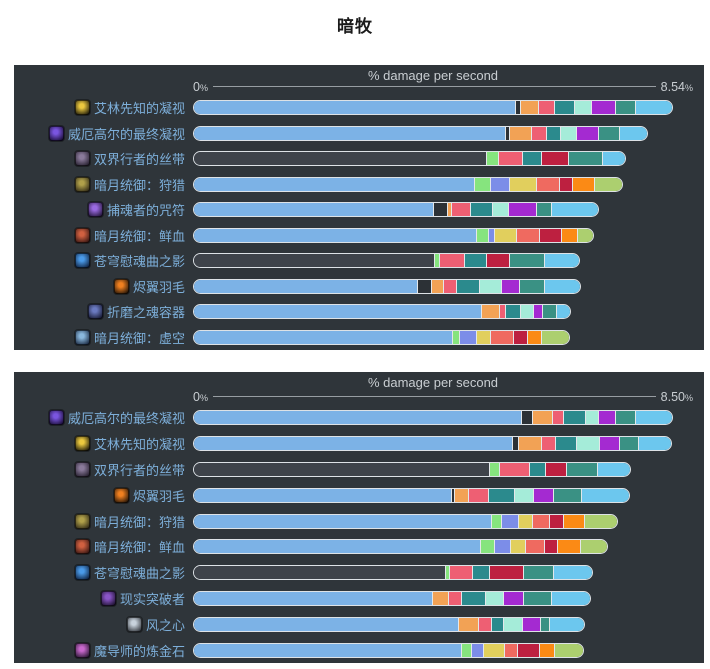 The image size is (710, 669). I want to click on chart-row: 烬翼羽毛, so click(359, 495).